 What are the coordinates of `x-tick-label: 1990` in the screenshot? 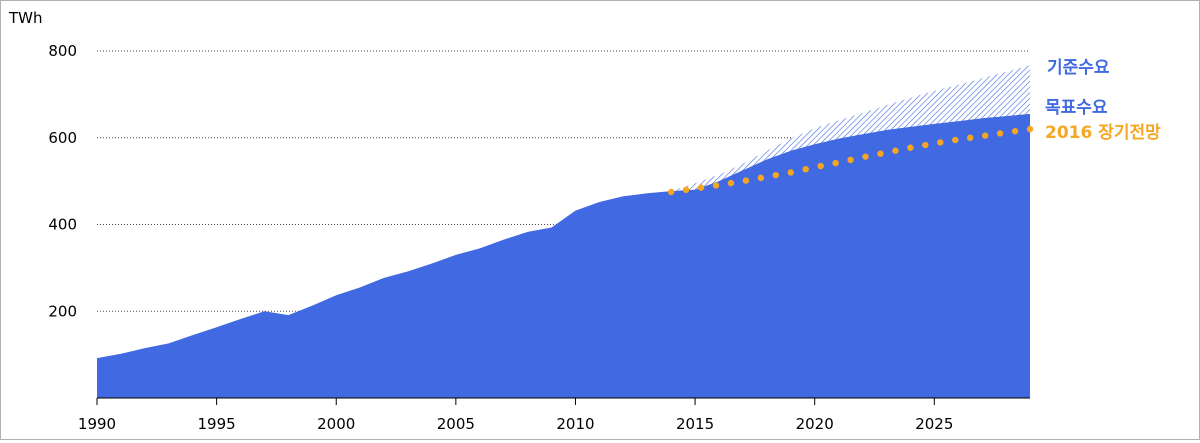 It's located at (97, 424).